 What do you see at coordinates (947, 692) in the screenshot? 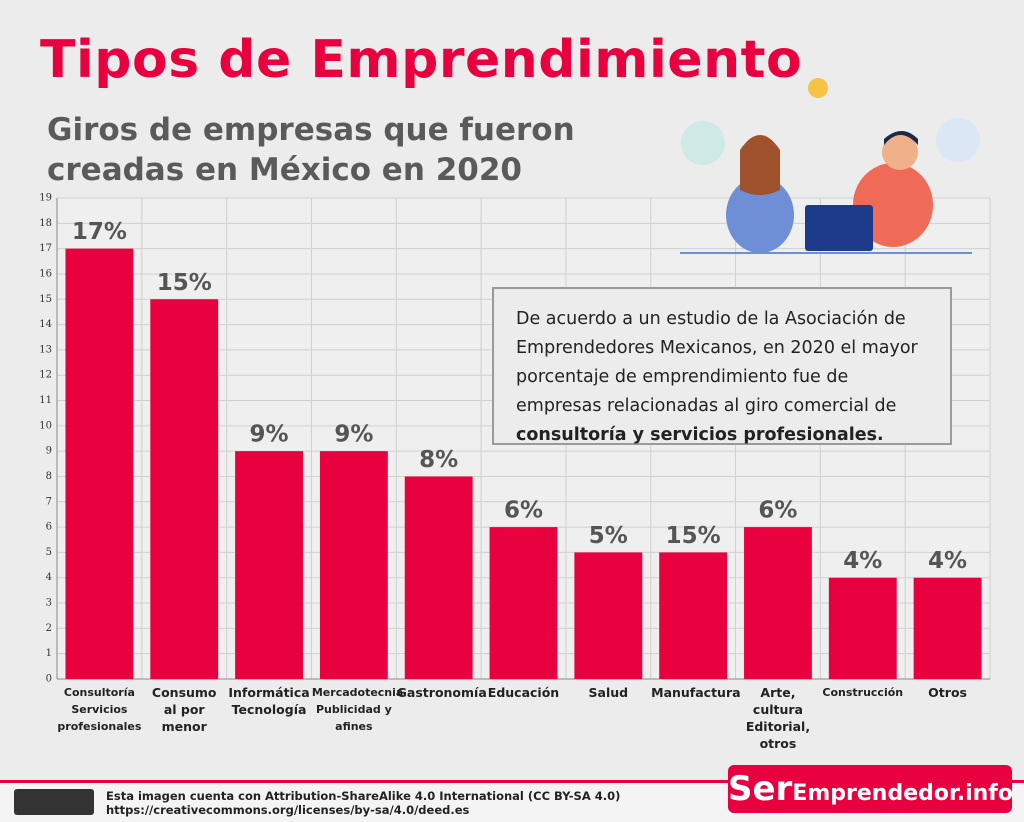
I see `x-tick-label: Otros` at bounding box center [947, 692].